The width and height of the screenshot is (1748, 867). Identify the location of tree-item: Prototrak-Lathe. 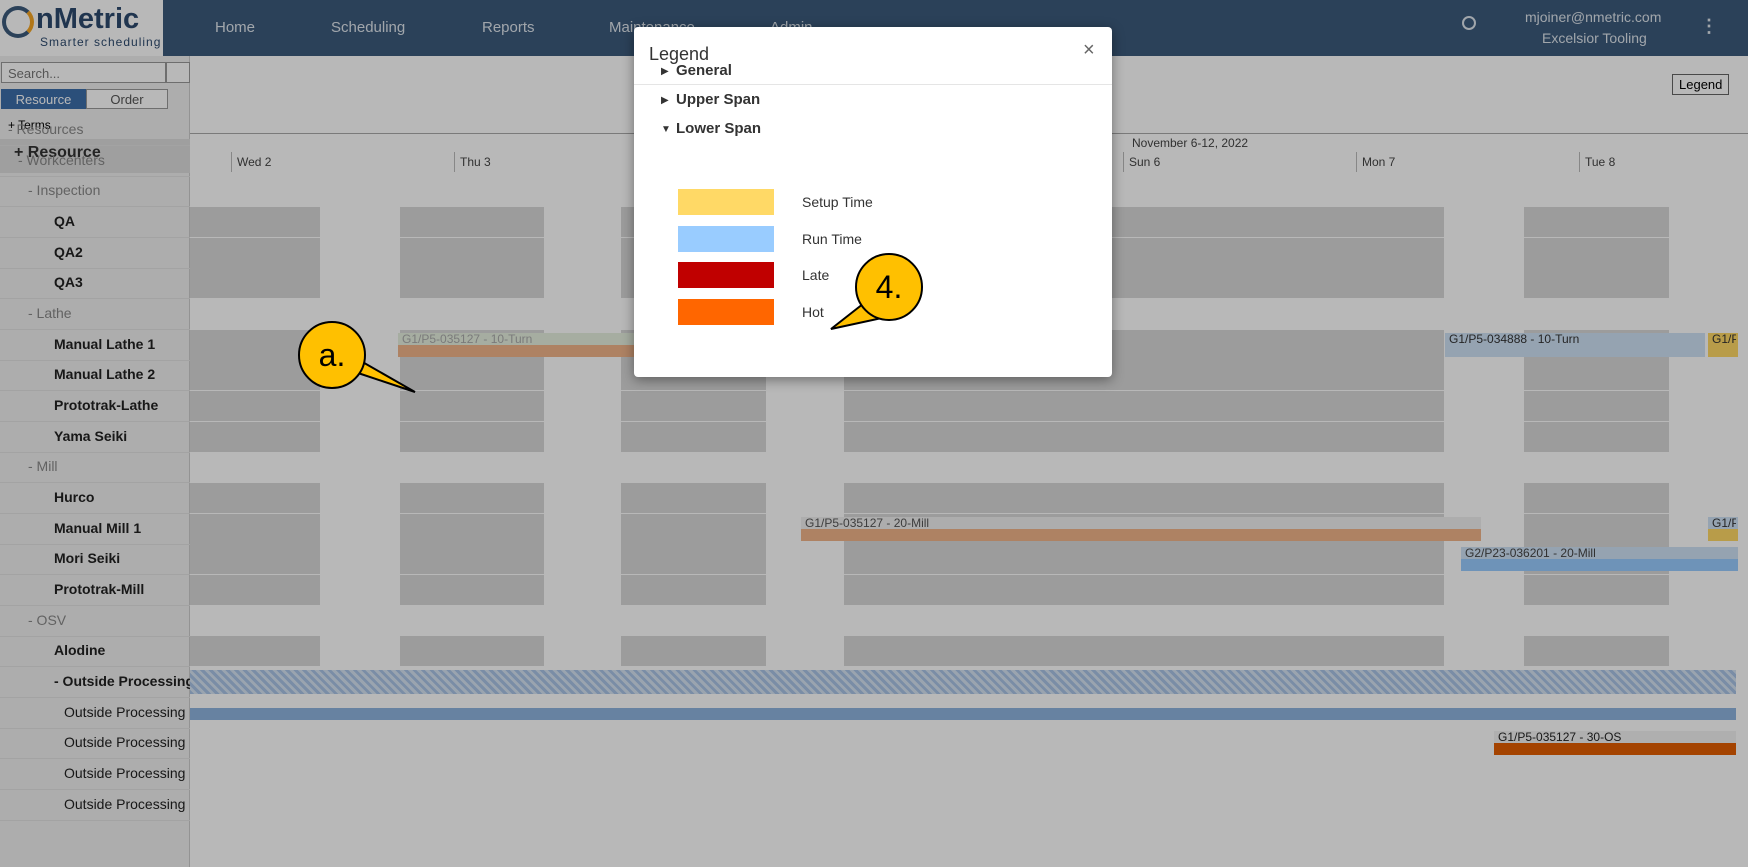
(106, 404).